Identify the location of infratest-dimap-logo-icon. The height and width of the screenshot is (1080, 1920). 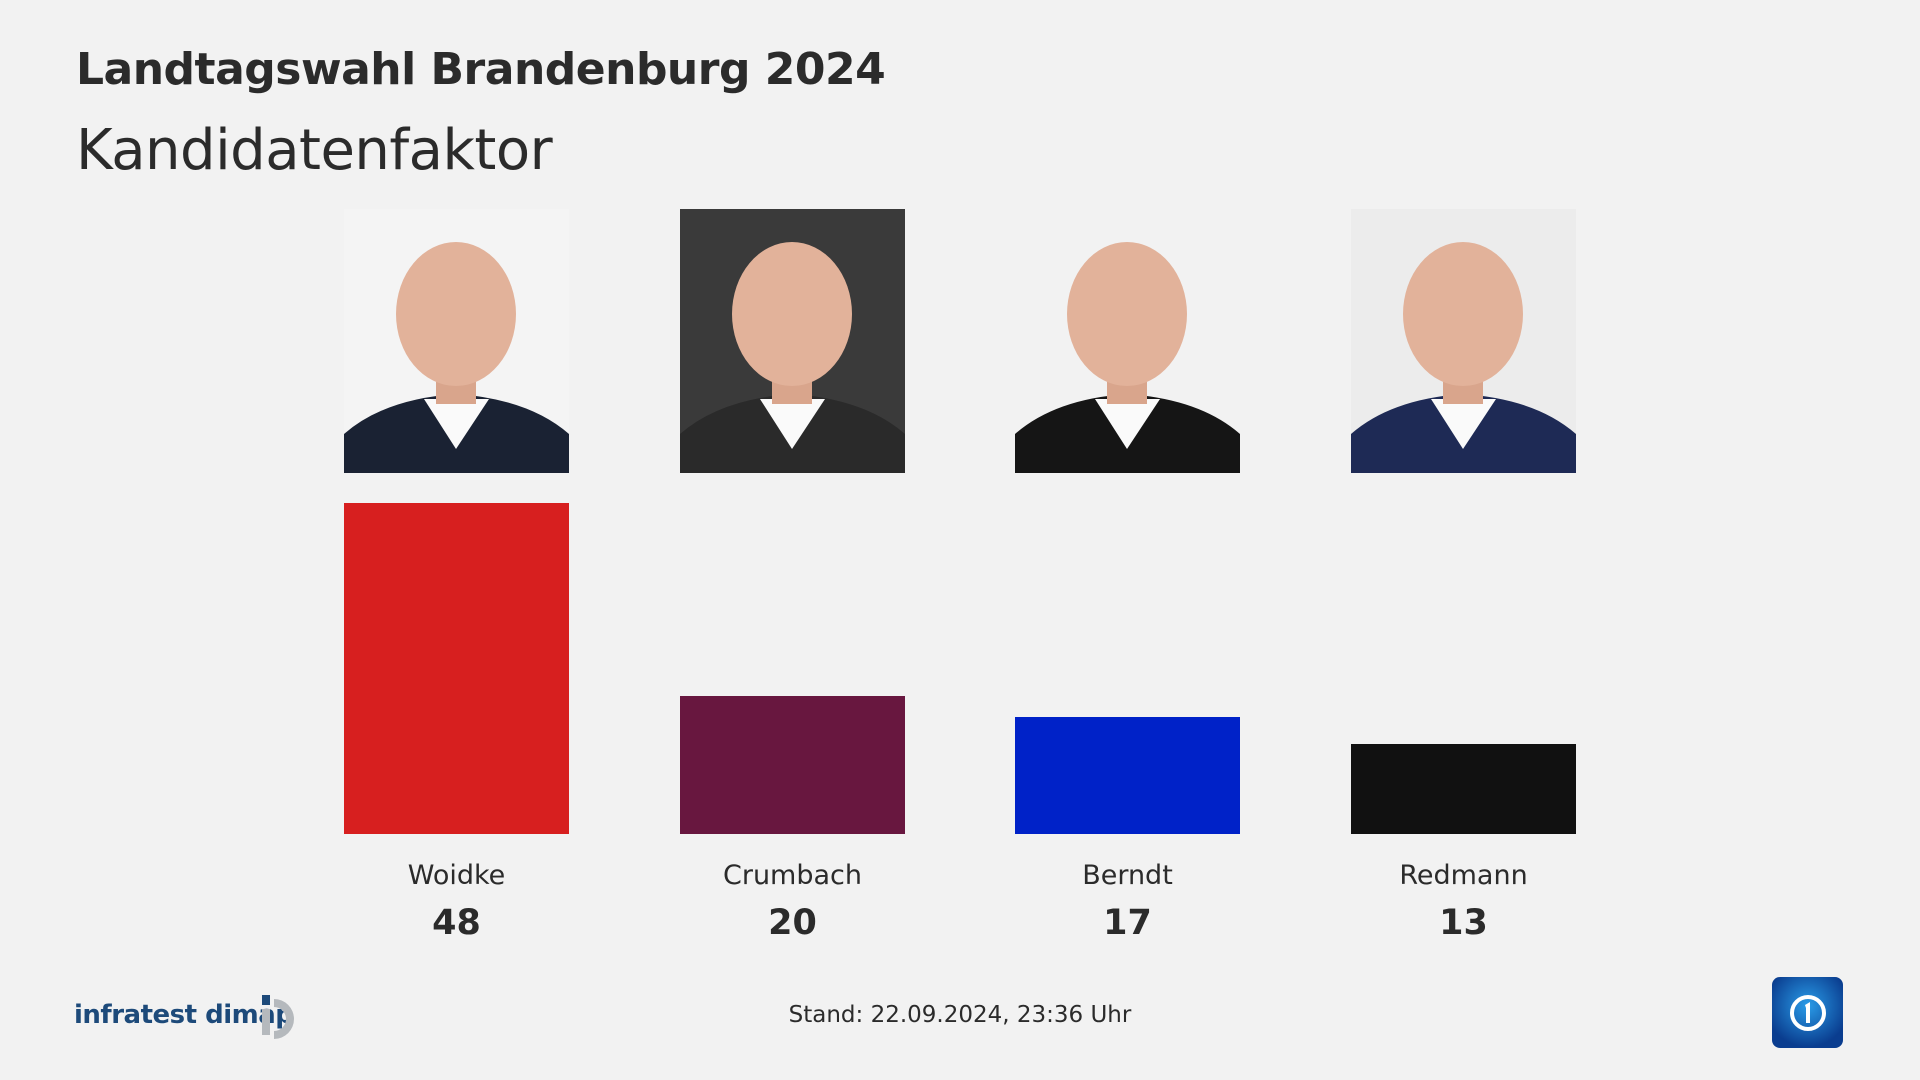
(278, 1017).